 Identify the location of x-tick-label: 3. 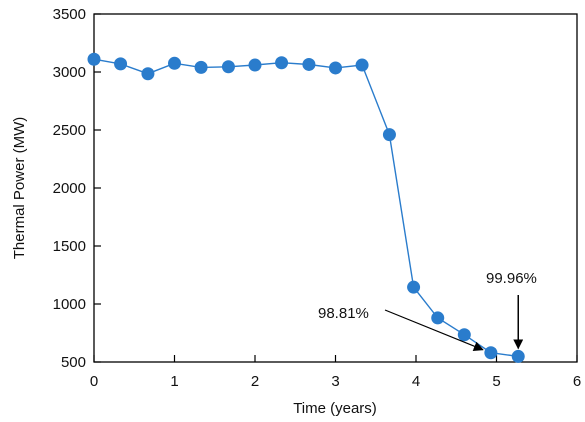
(335, 381).